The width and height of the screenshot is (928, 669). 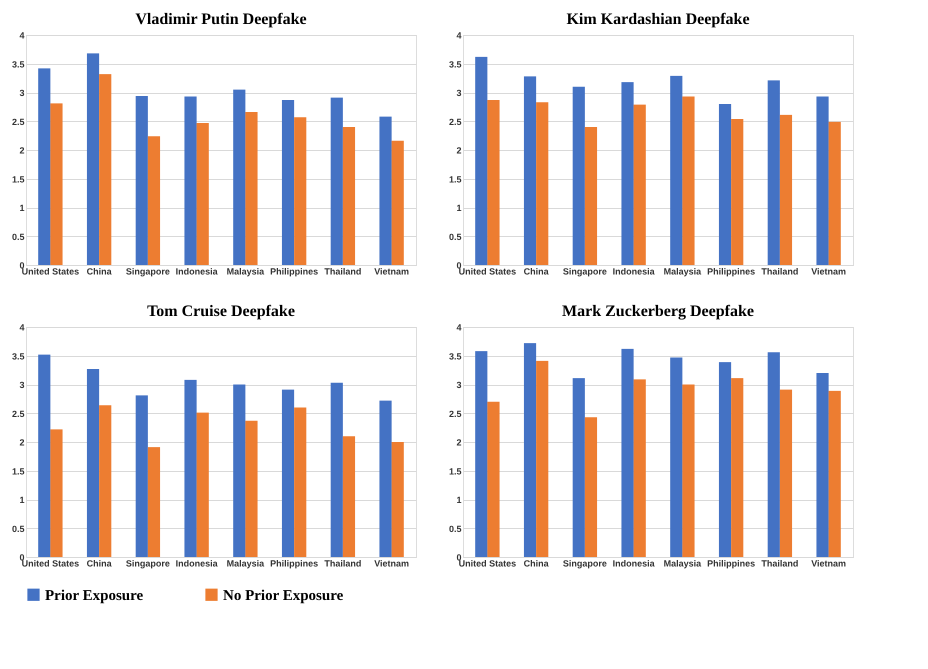 I want to click on chart-title: Tom Cruise Deepfake, so click(x=221, y=311).